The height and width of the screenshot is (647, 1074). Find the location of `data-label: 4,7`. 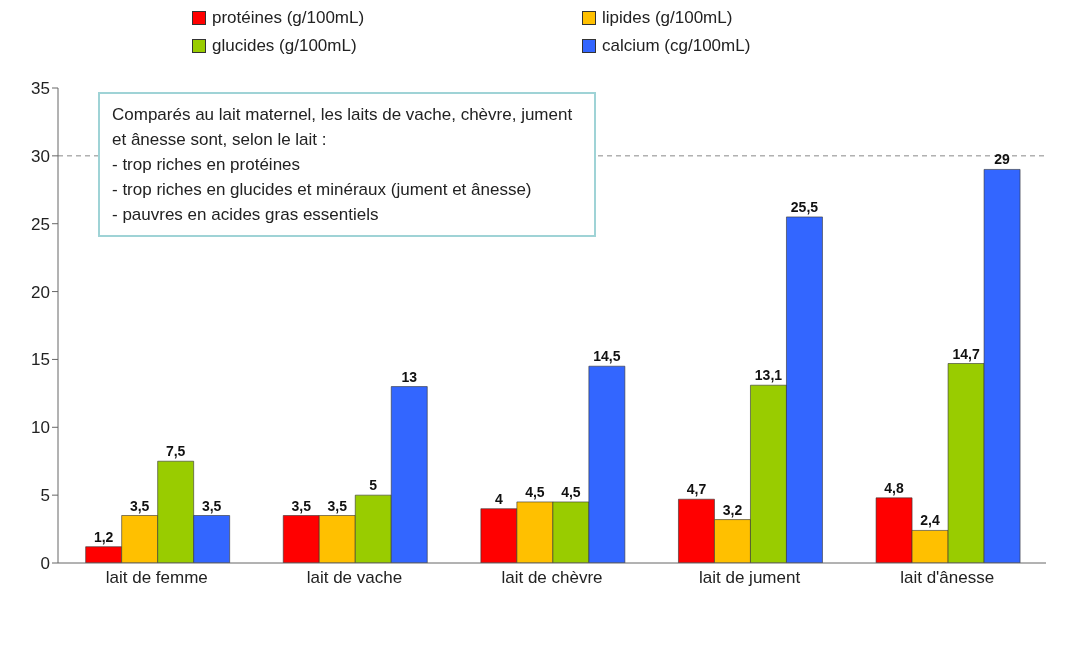

data-label: 4,7 is located at coordinates (696, 489).